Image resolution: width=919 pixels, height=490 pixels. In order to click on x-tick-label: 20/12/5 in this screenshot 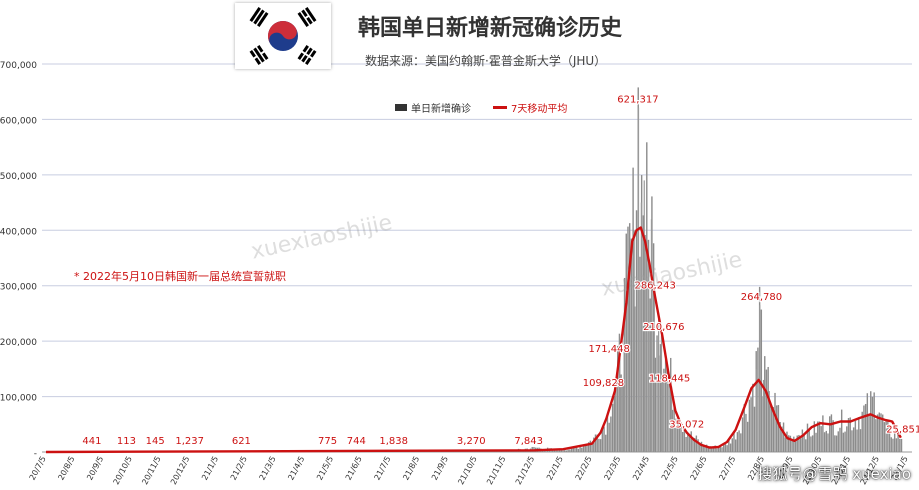, I will do `click(180, 470)`.